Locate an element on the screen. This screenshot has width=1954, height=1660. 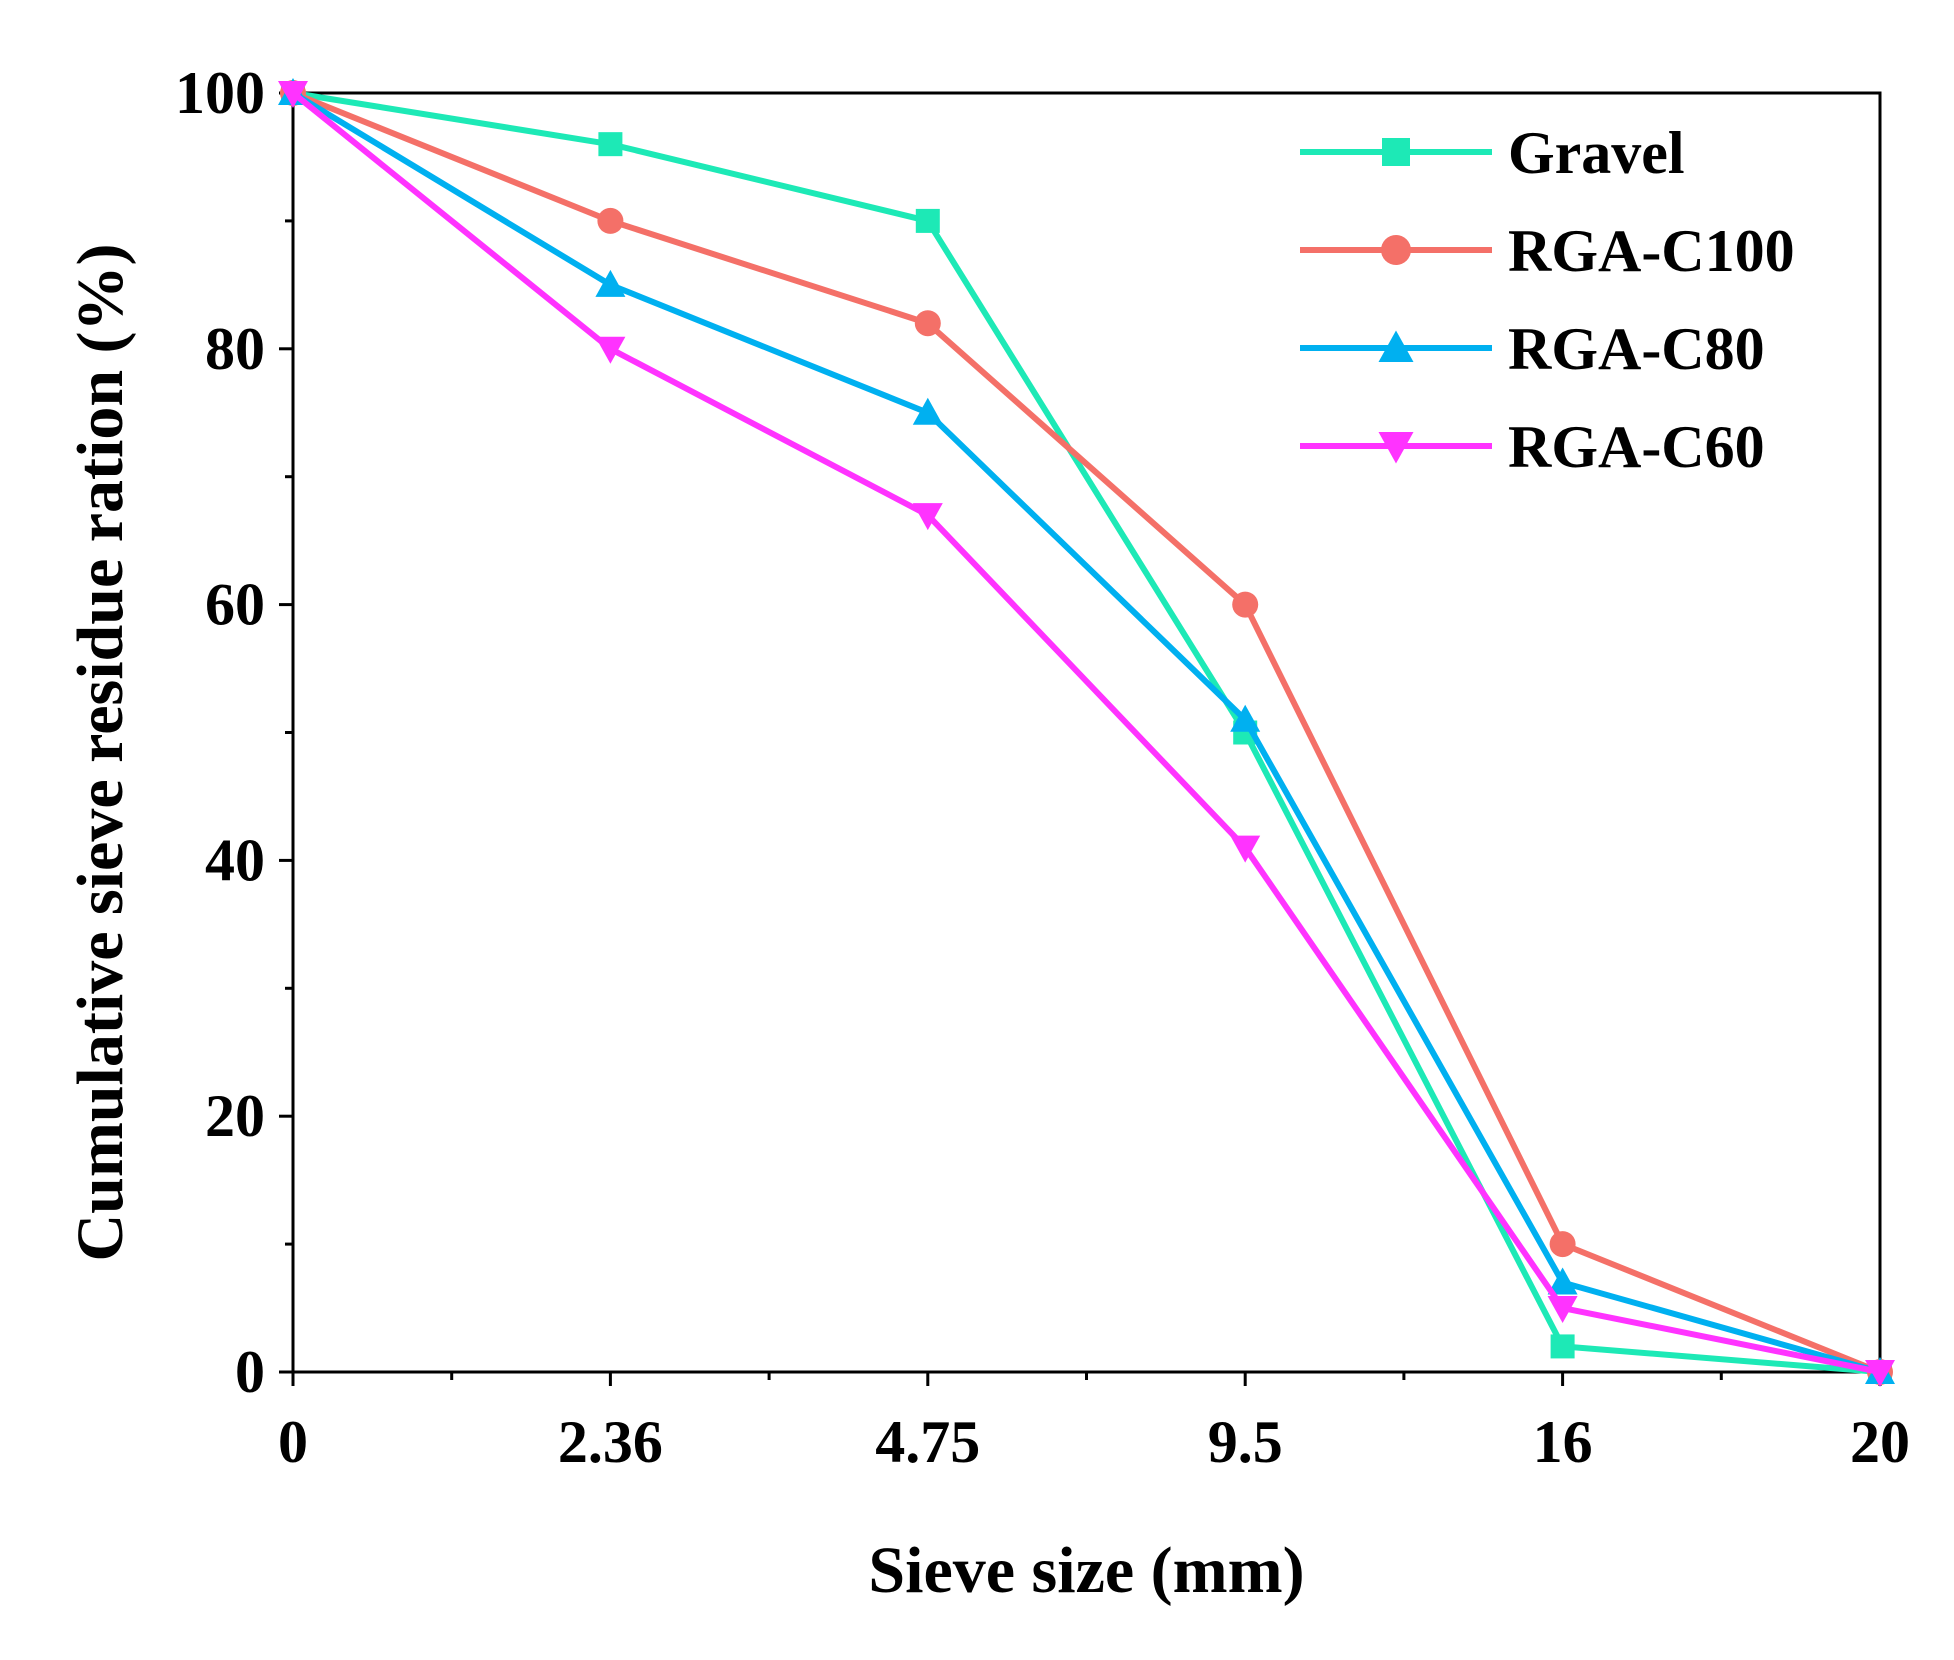
x-axis-title: Sieve size (mm) is located at coordinates (1086, 1570).